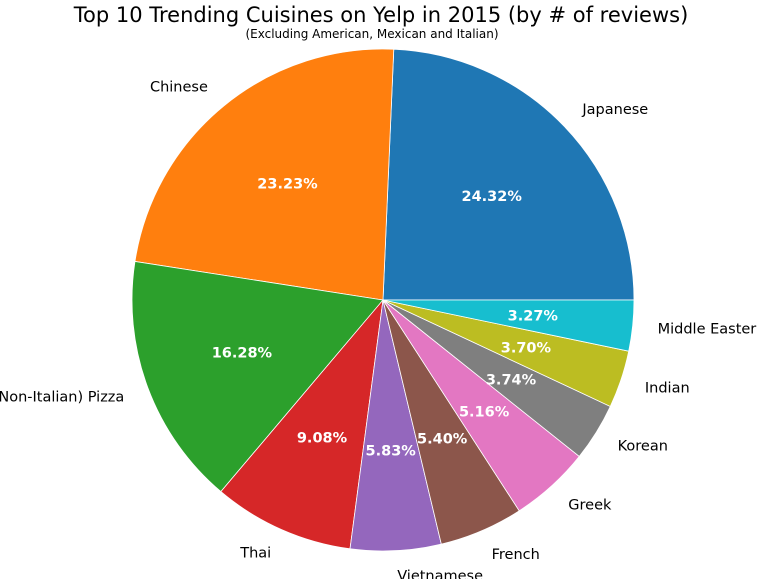 This screenshot has width=757, height=579. What do you see at coordinates (322, 439) in the screenshot?
I see `percent-label-thai: 9.08%` at bounding box center [322, 439].